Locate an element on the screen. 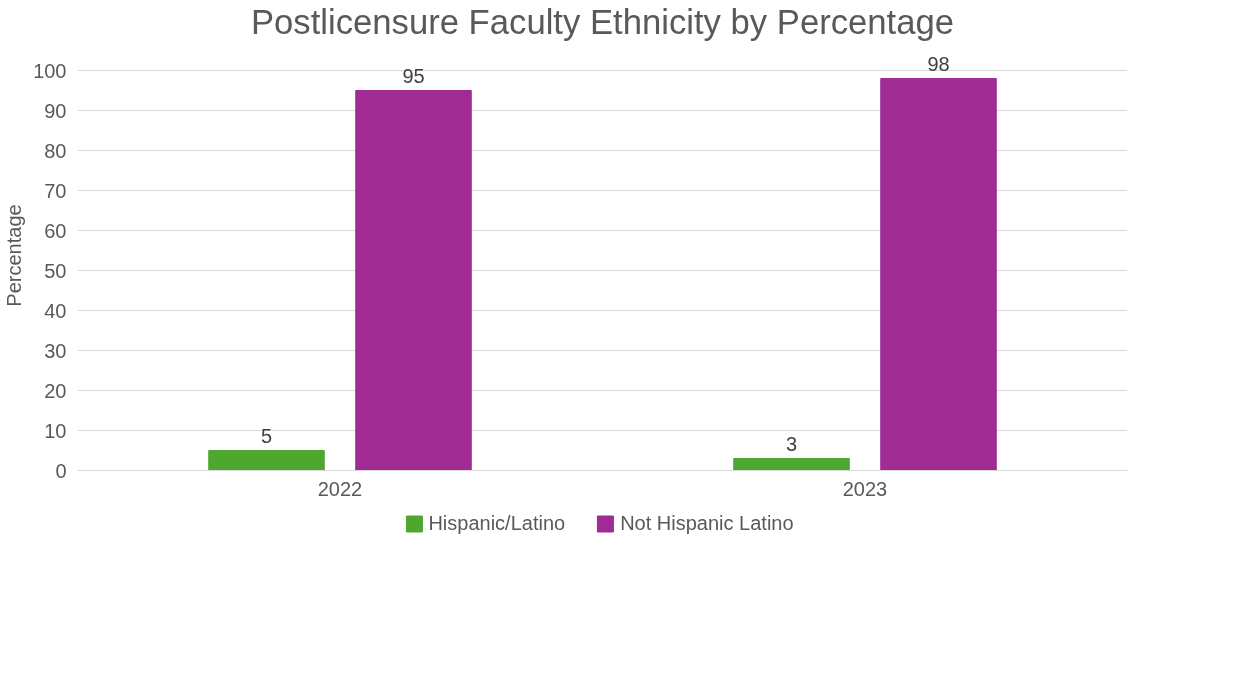 The width and height of the screenshot is (1258, 700). y-tick-label: 80 is located at coordinates (55, 150).